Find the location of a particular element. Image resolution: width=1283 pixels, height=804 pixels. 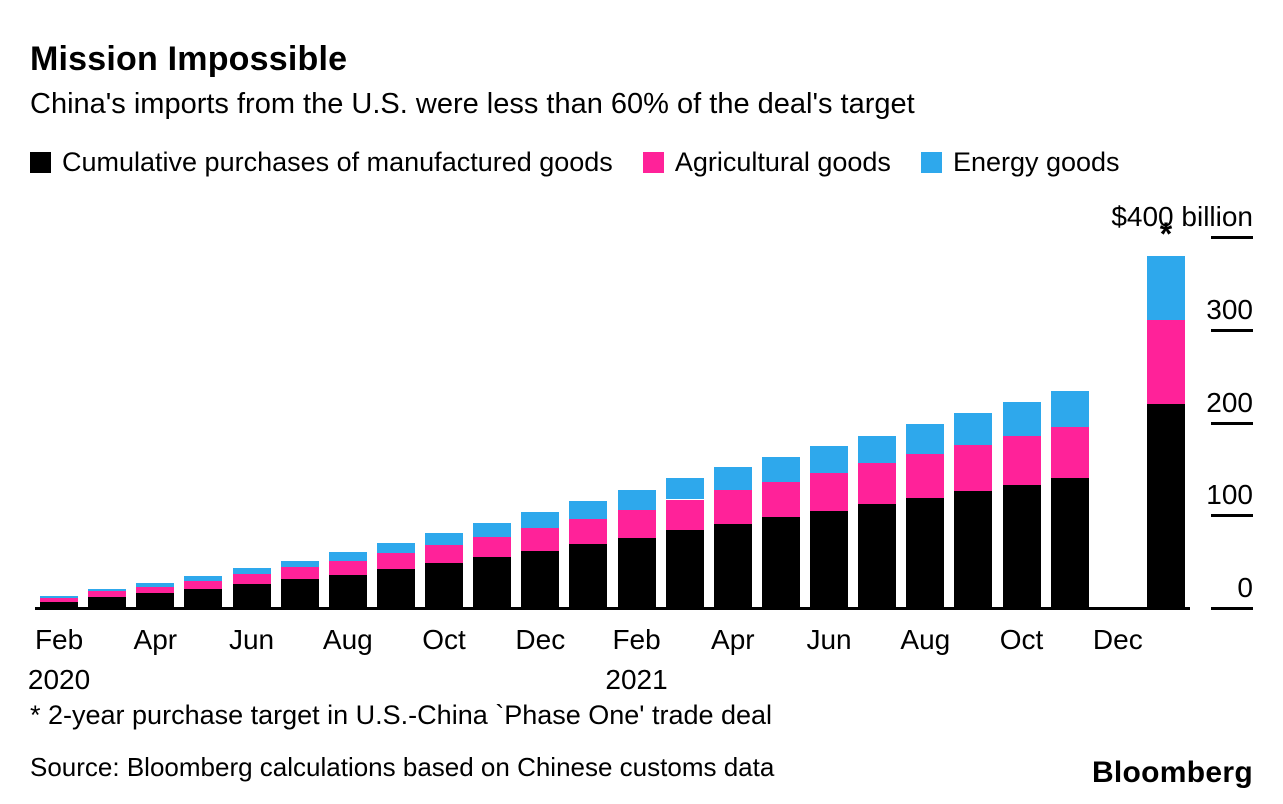

legend-label: Agricultural goods is located at coordinates (782, 162).